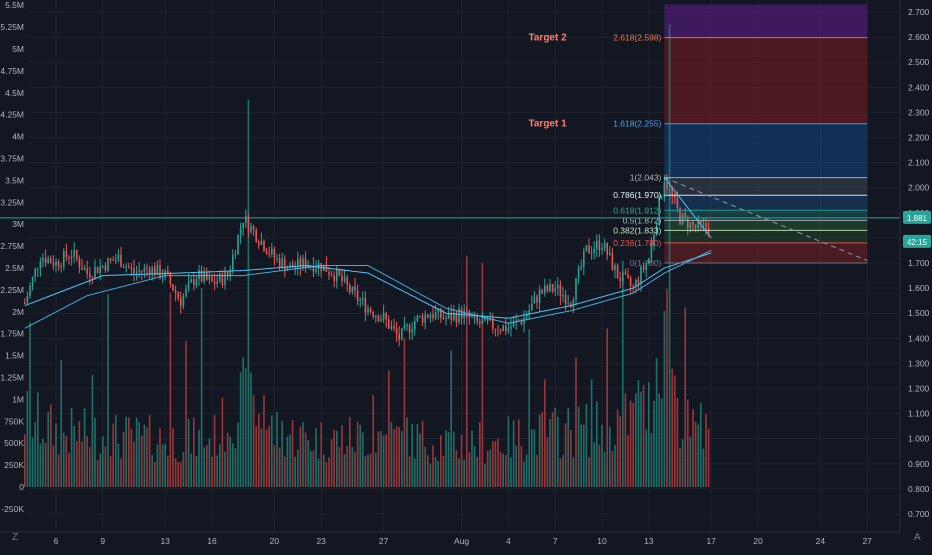 This screenshot has width=932, height=555. I want to click on trendline, so click(688, 208).